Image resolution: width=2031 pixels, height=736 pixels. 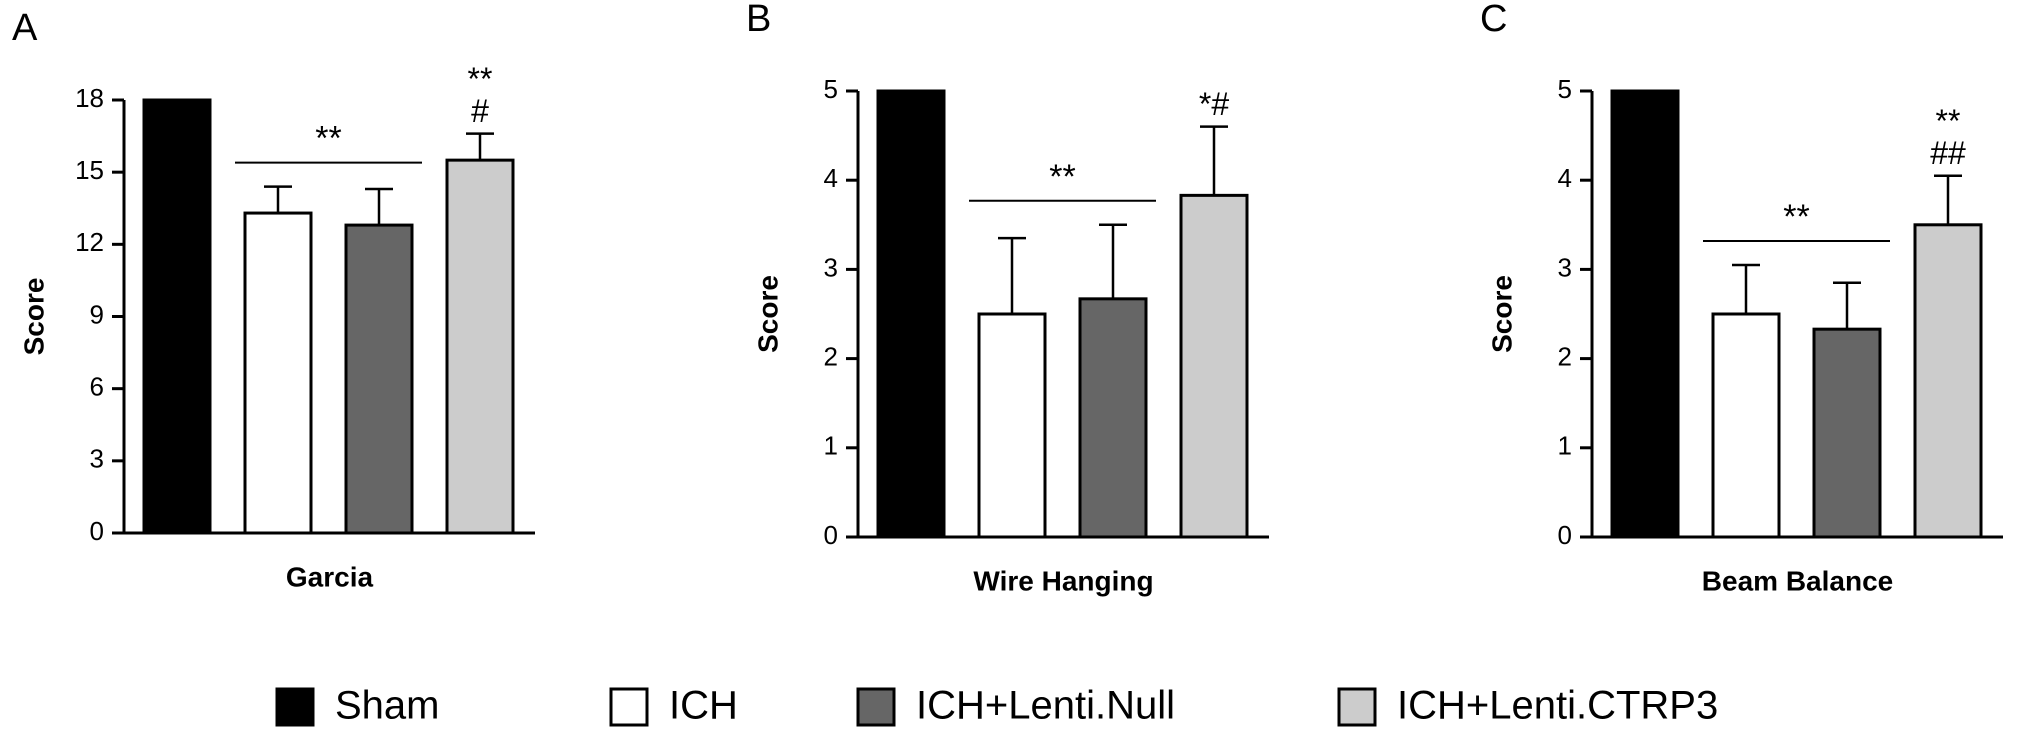 I want to click on y-tick-label: 6, so click(x=97, y=387).